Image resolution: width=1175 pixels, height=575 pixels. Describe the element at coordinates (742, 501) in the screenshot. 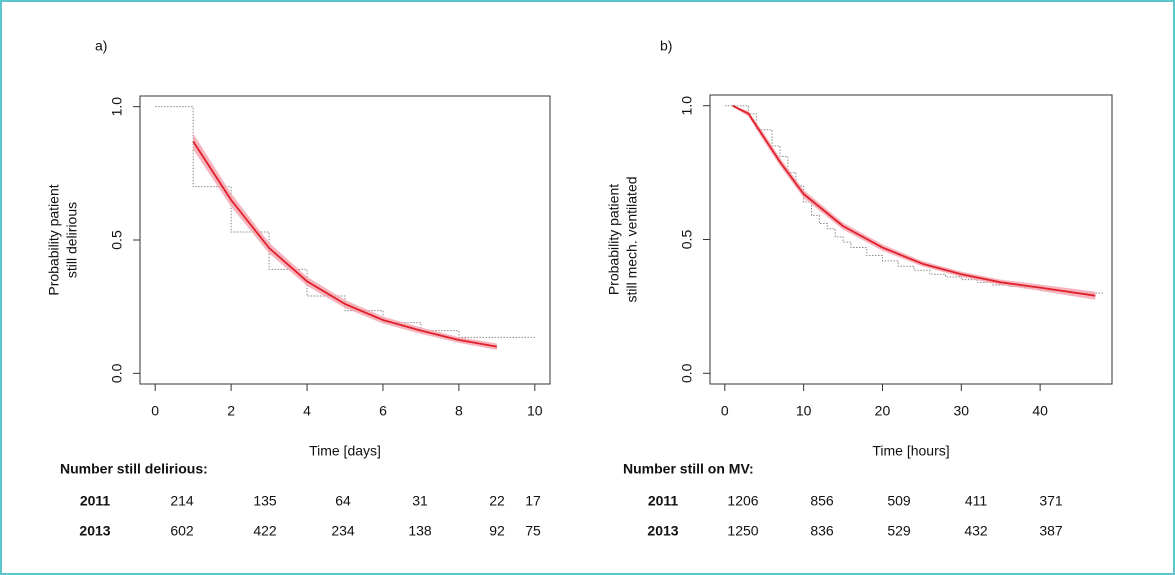

I see `risk-count: 1206` at that location.